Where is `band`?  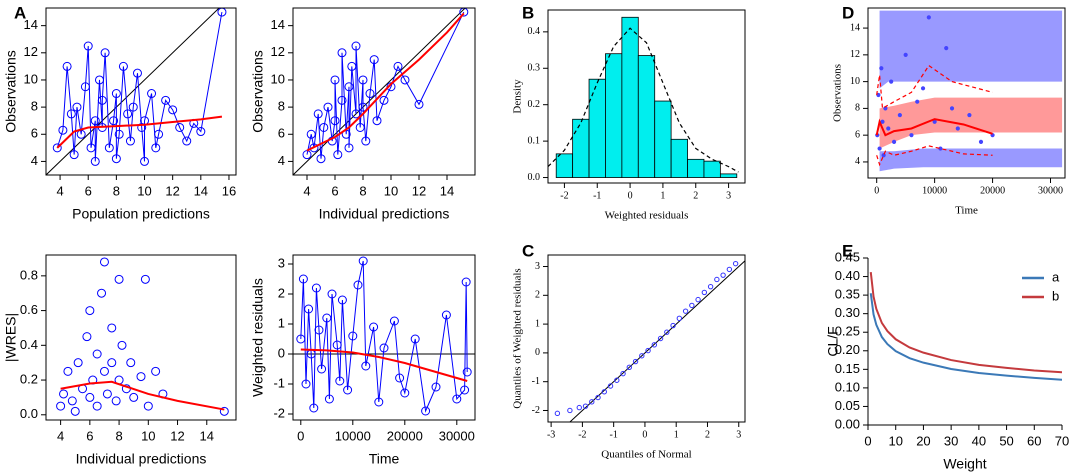
band is located at coordinates (971, 123).